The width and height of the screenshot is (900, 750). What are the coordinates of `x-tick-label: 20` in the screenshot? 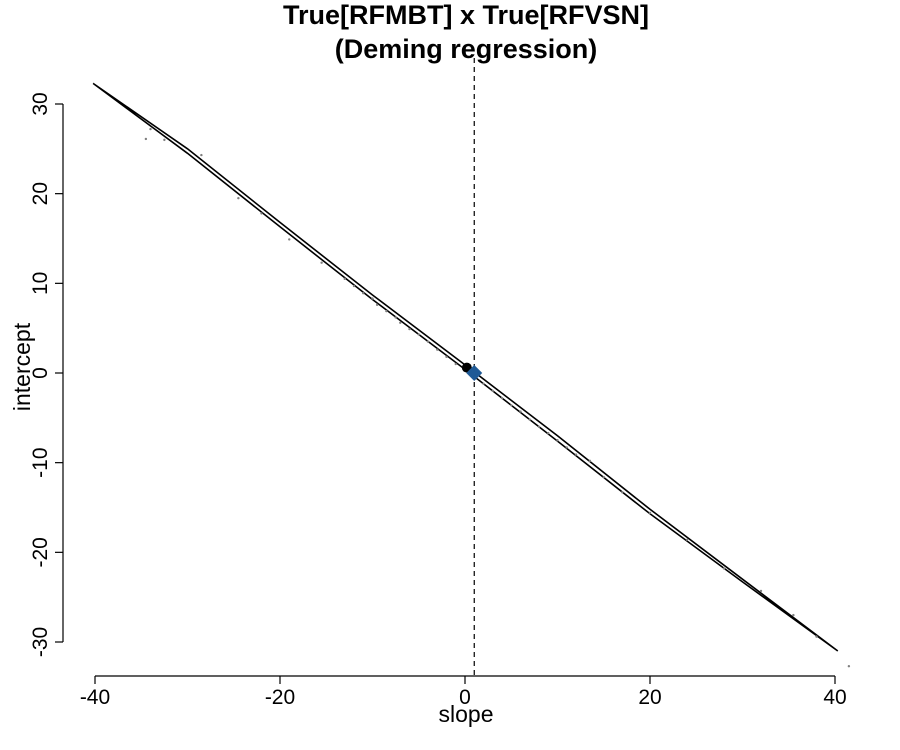 It's located at (649, 697).